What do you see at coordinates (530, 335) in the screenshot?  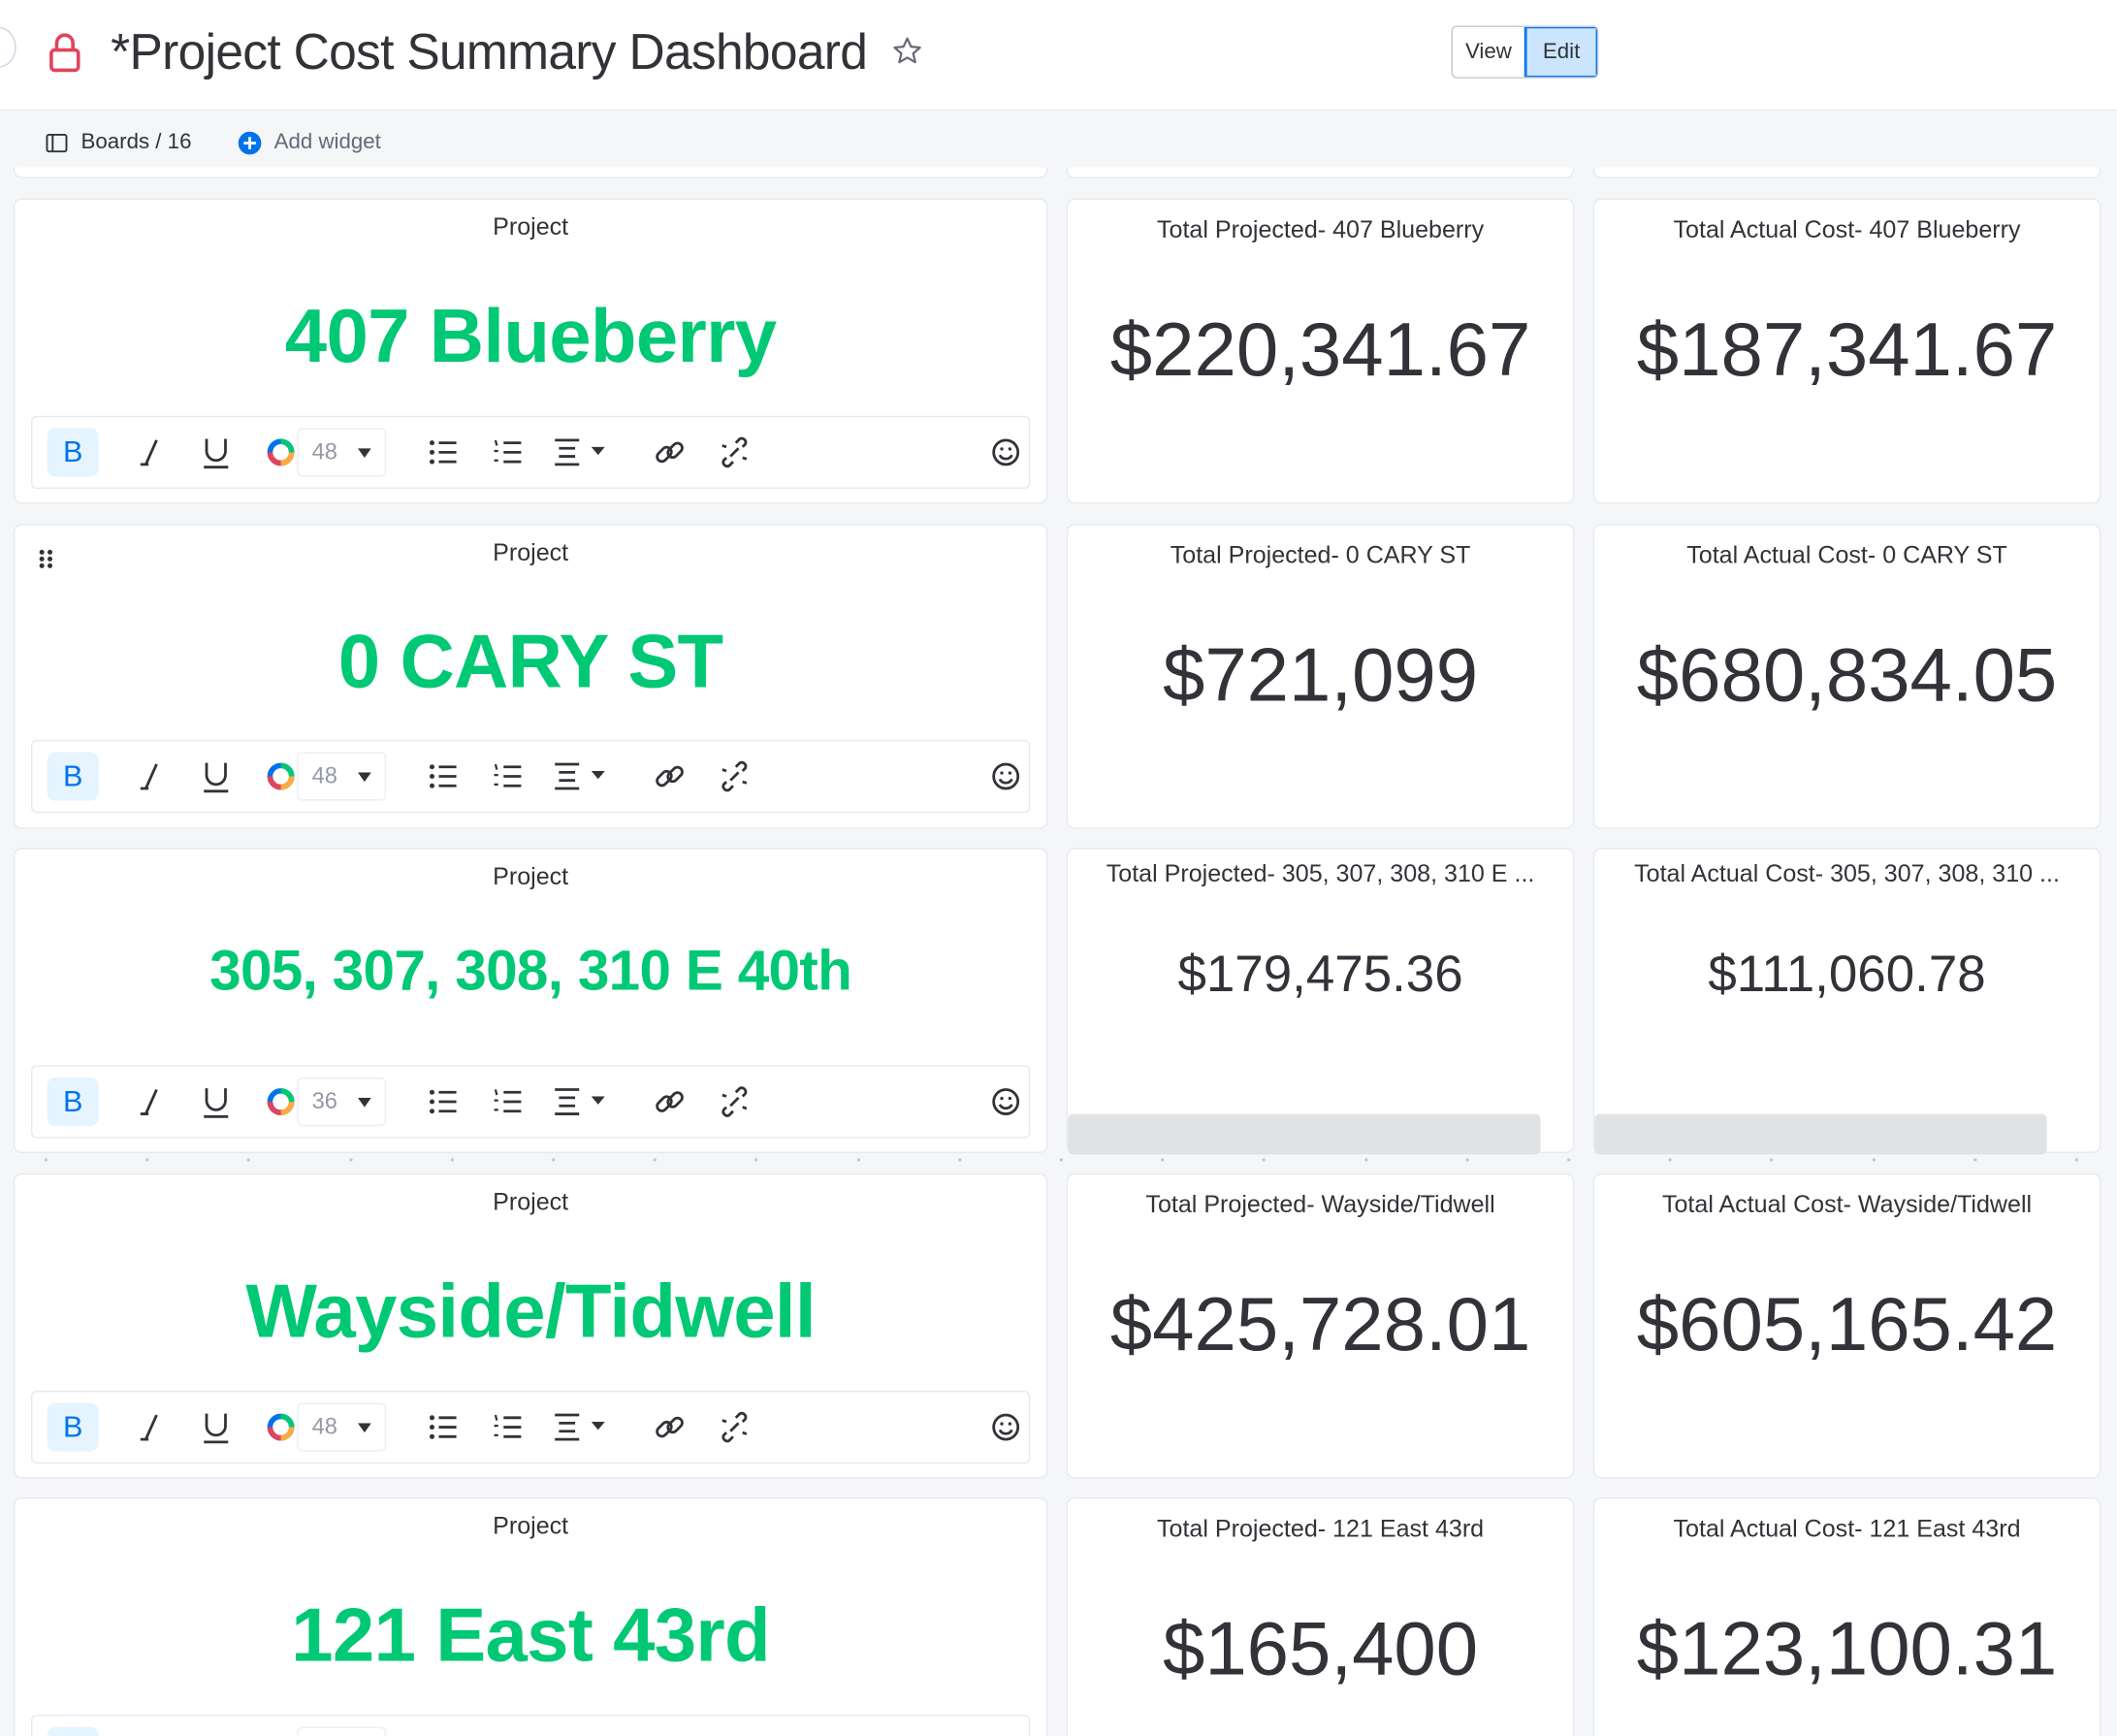 I see `project-name-text: 407 Blueberry` at bounding box center [530, 335].